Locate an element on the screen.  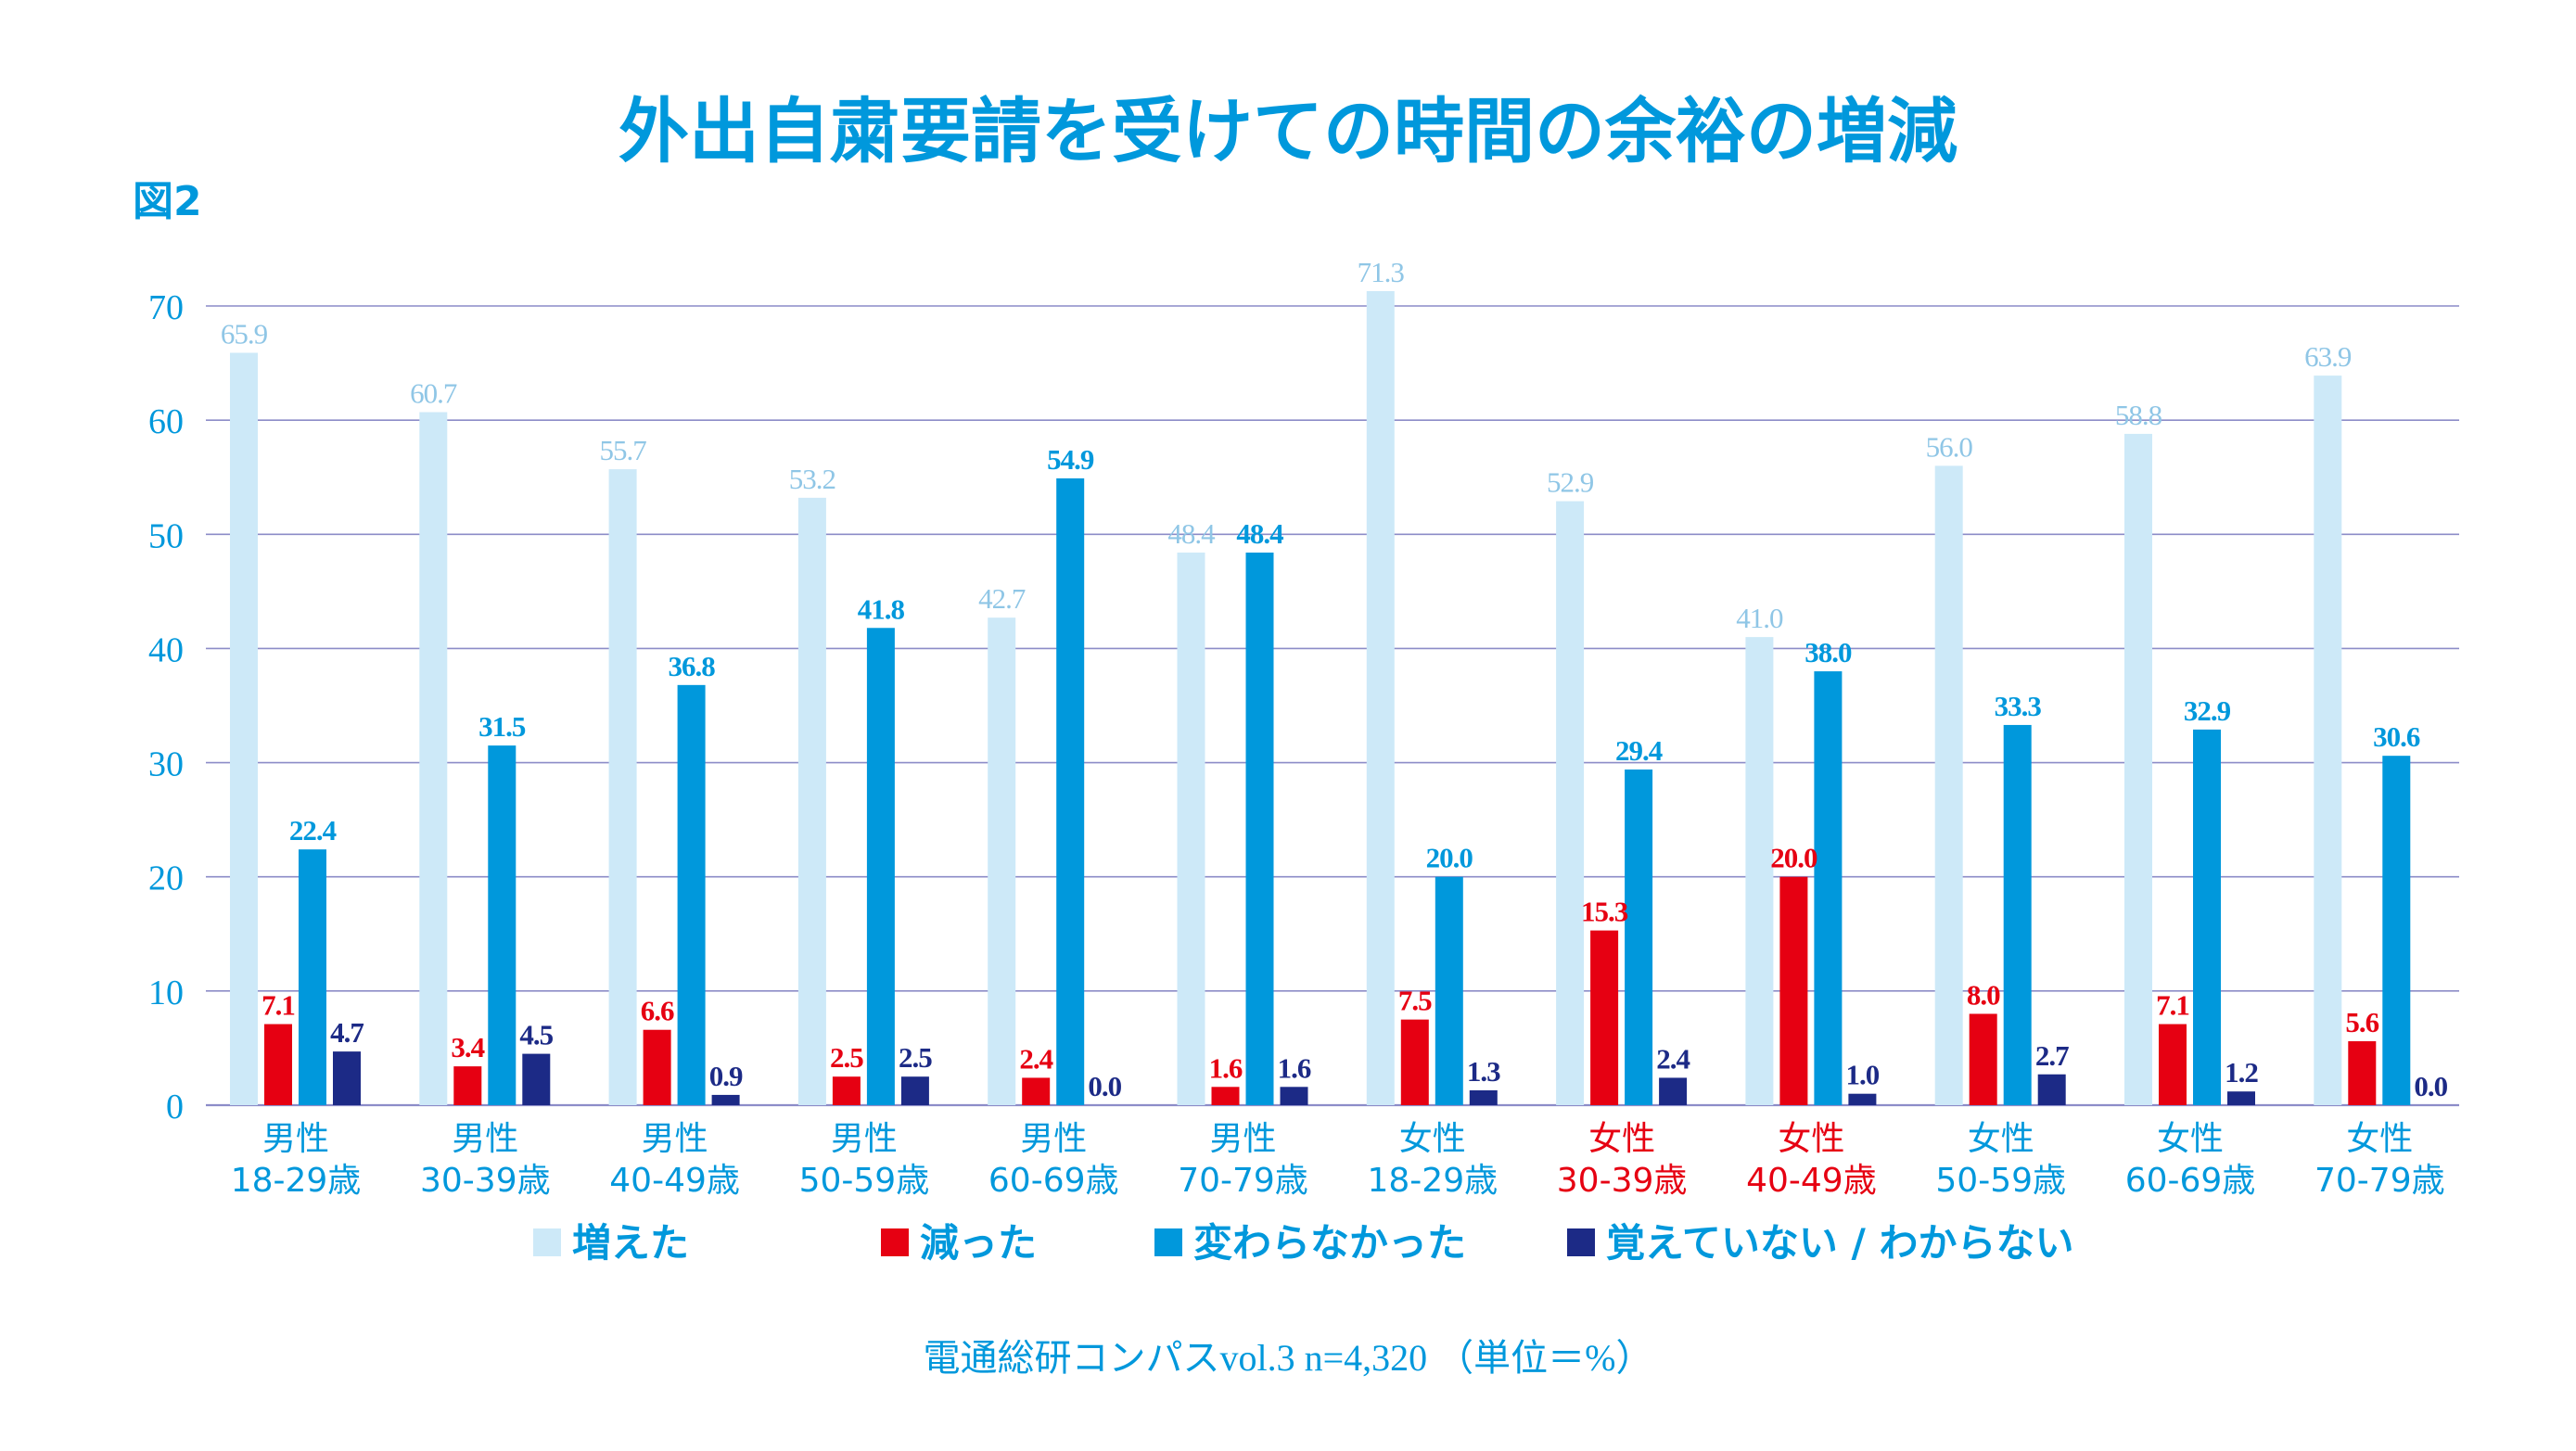
data-label-unknown: 1.0 is located at coordinates (1863, 1075).